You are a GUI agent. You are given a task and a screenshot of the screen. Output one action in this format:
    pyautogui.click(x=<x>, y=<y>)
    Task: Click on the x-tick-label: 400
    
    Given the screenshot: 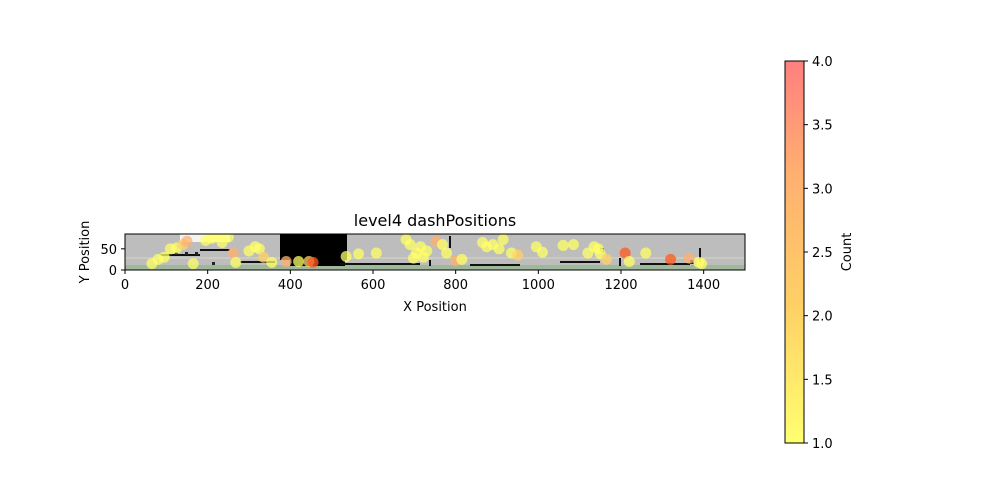 What is the action you would take?
    pyautogui.click(x=290, y=285)
    